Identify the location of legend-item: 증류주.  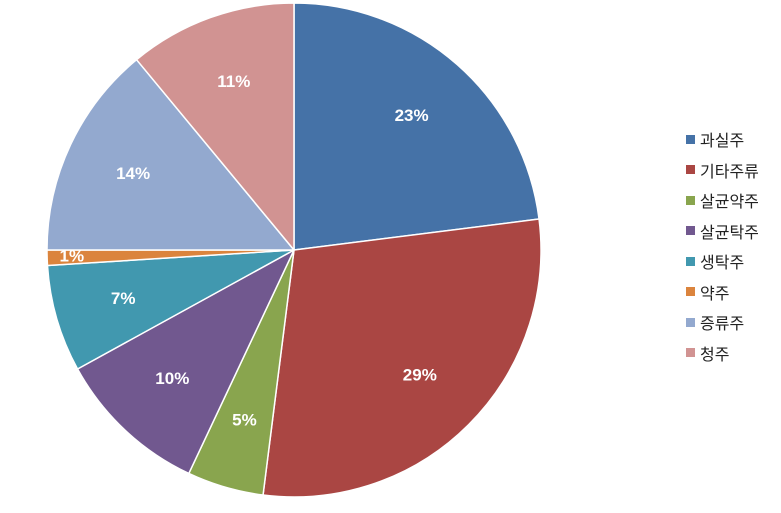
(733, 322).